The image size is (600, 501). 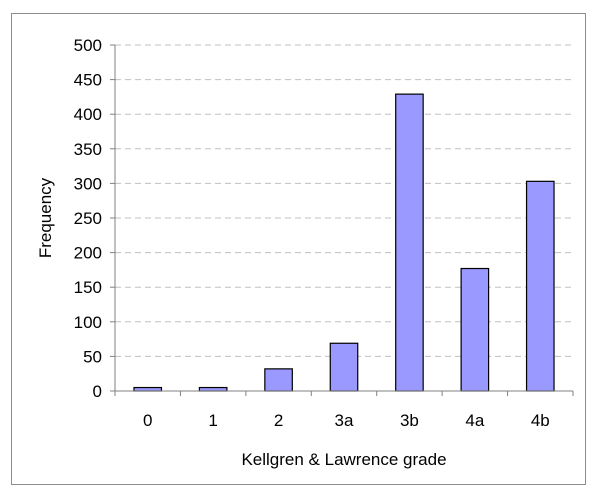 What do you see at coordinates (409, 242) in the screenshot?
I see `bar-3b` at bounding box center [409, 242].